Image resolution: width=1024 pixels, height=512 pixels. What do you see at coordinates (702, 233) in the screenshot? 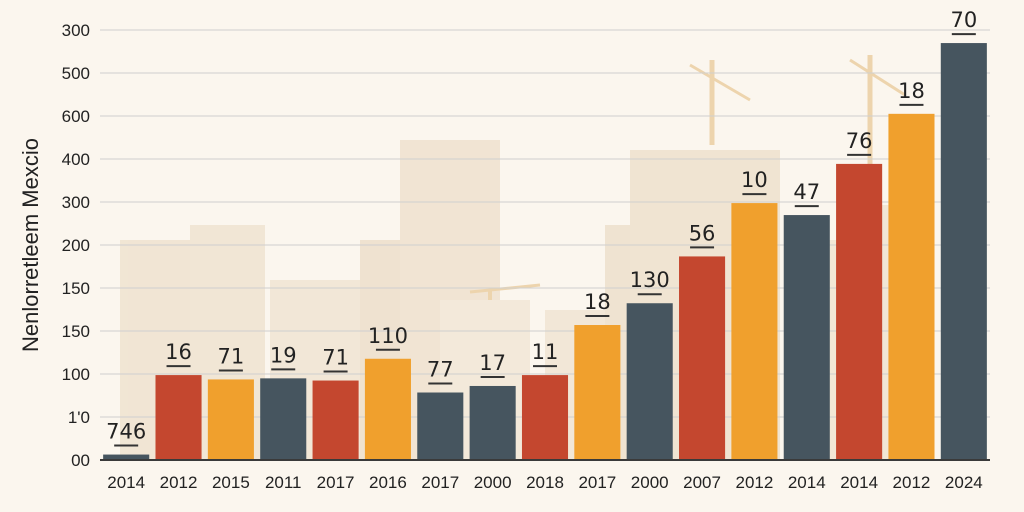
I see `data-label: 56` at bounding box center [702, 233].